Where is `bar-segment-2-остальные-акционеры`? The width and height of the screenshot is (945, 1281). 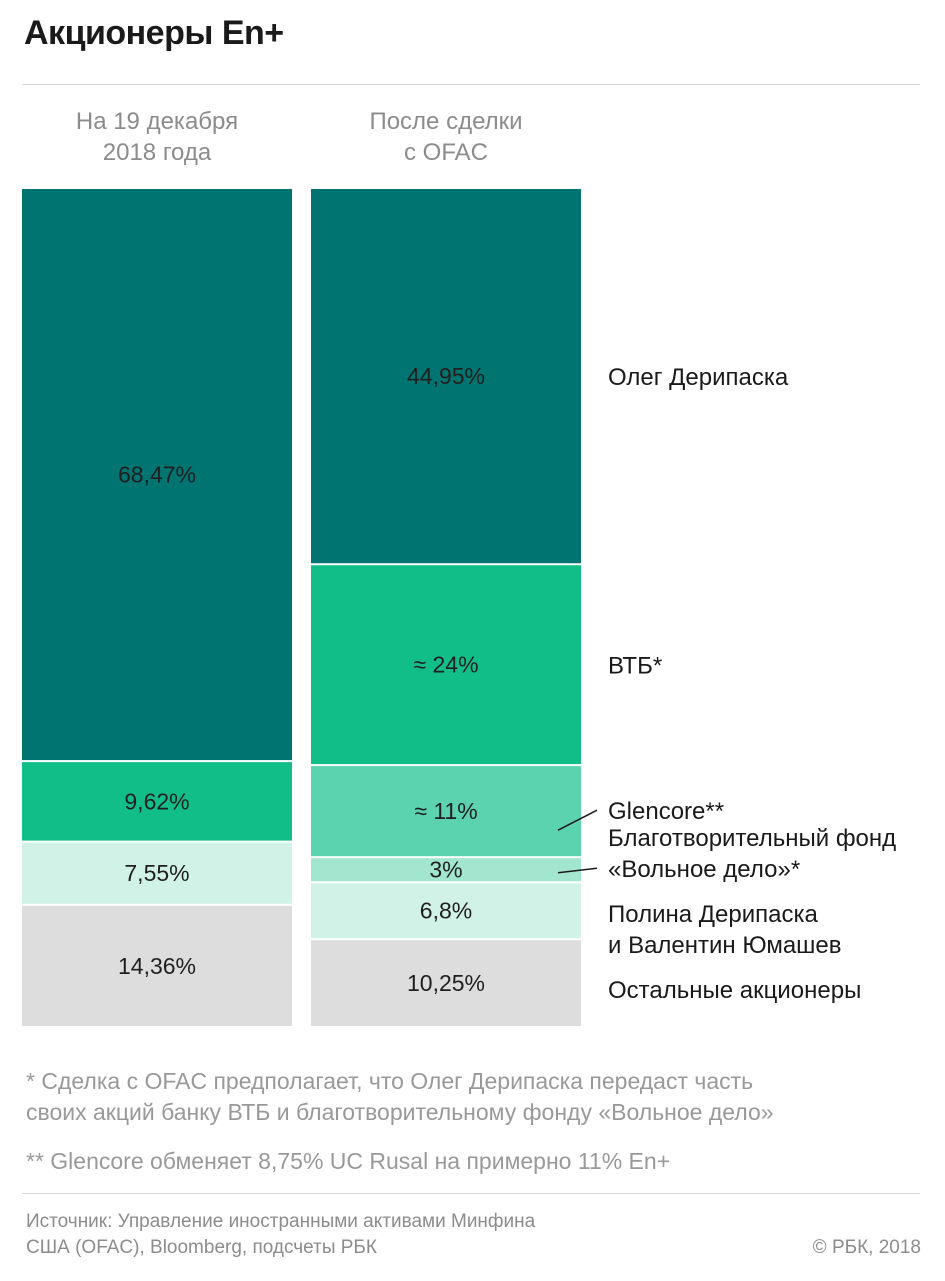 bar-segment-2-остальные-акционеры is located at coordinates (446, 983).